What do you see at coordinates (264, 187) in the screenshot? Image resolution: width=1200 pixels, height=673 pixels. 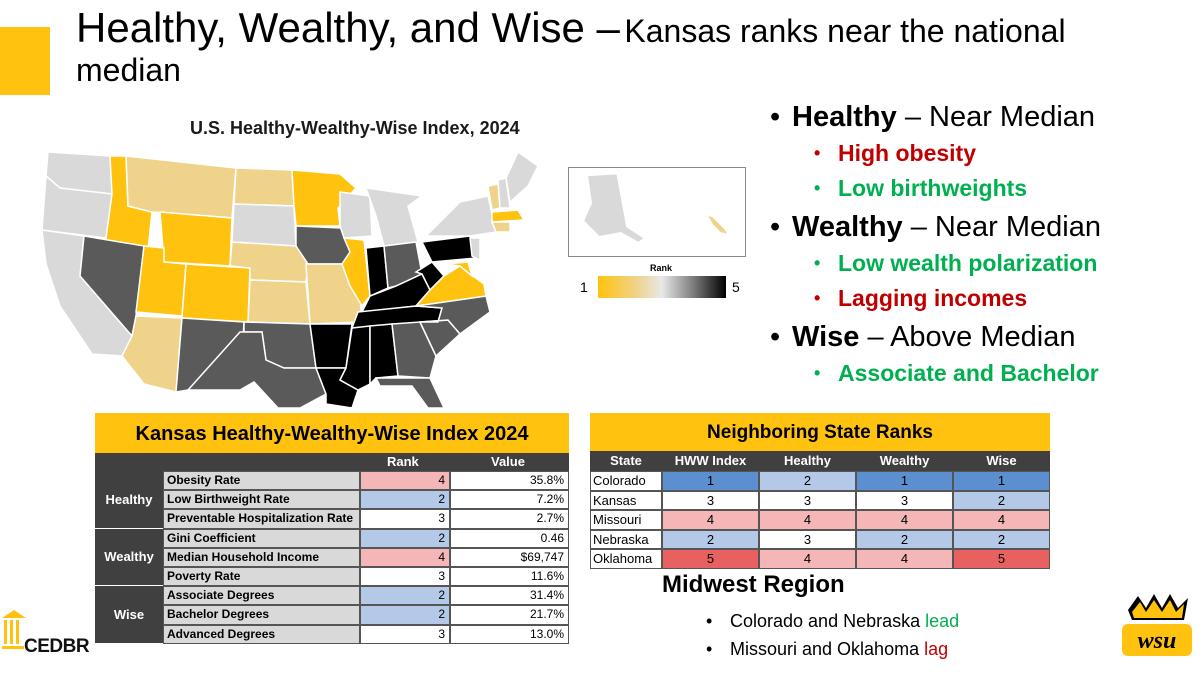 I see `map-state-nd` at bounding box center [264, 187].